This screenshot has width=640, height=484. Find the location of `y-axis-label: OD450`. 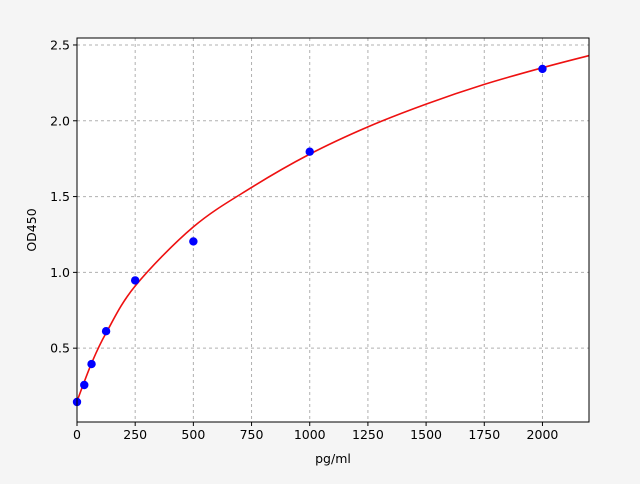

y-axis-label: OD450 is located at coordinates (31, 229).